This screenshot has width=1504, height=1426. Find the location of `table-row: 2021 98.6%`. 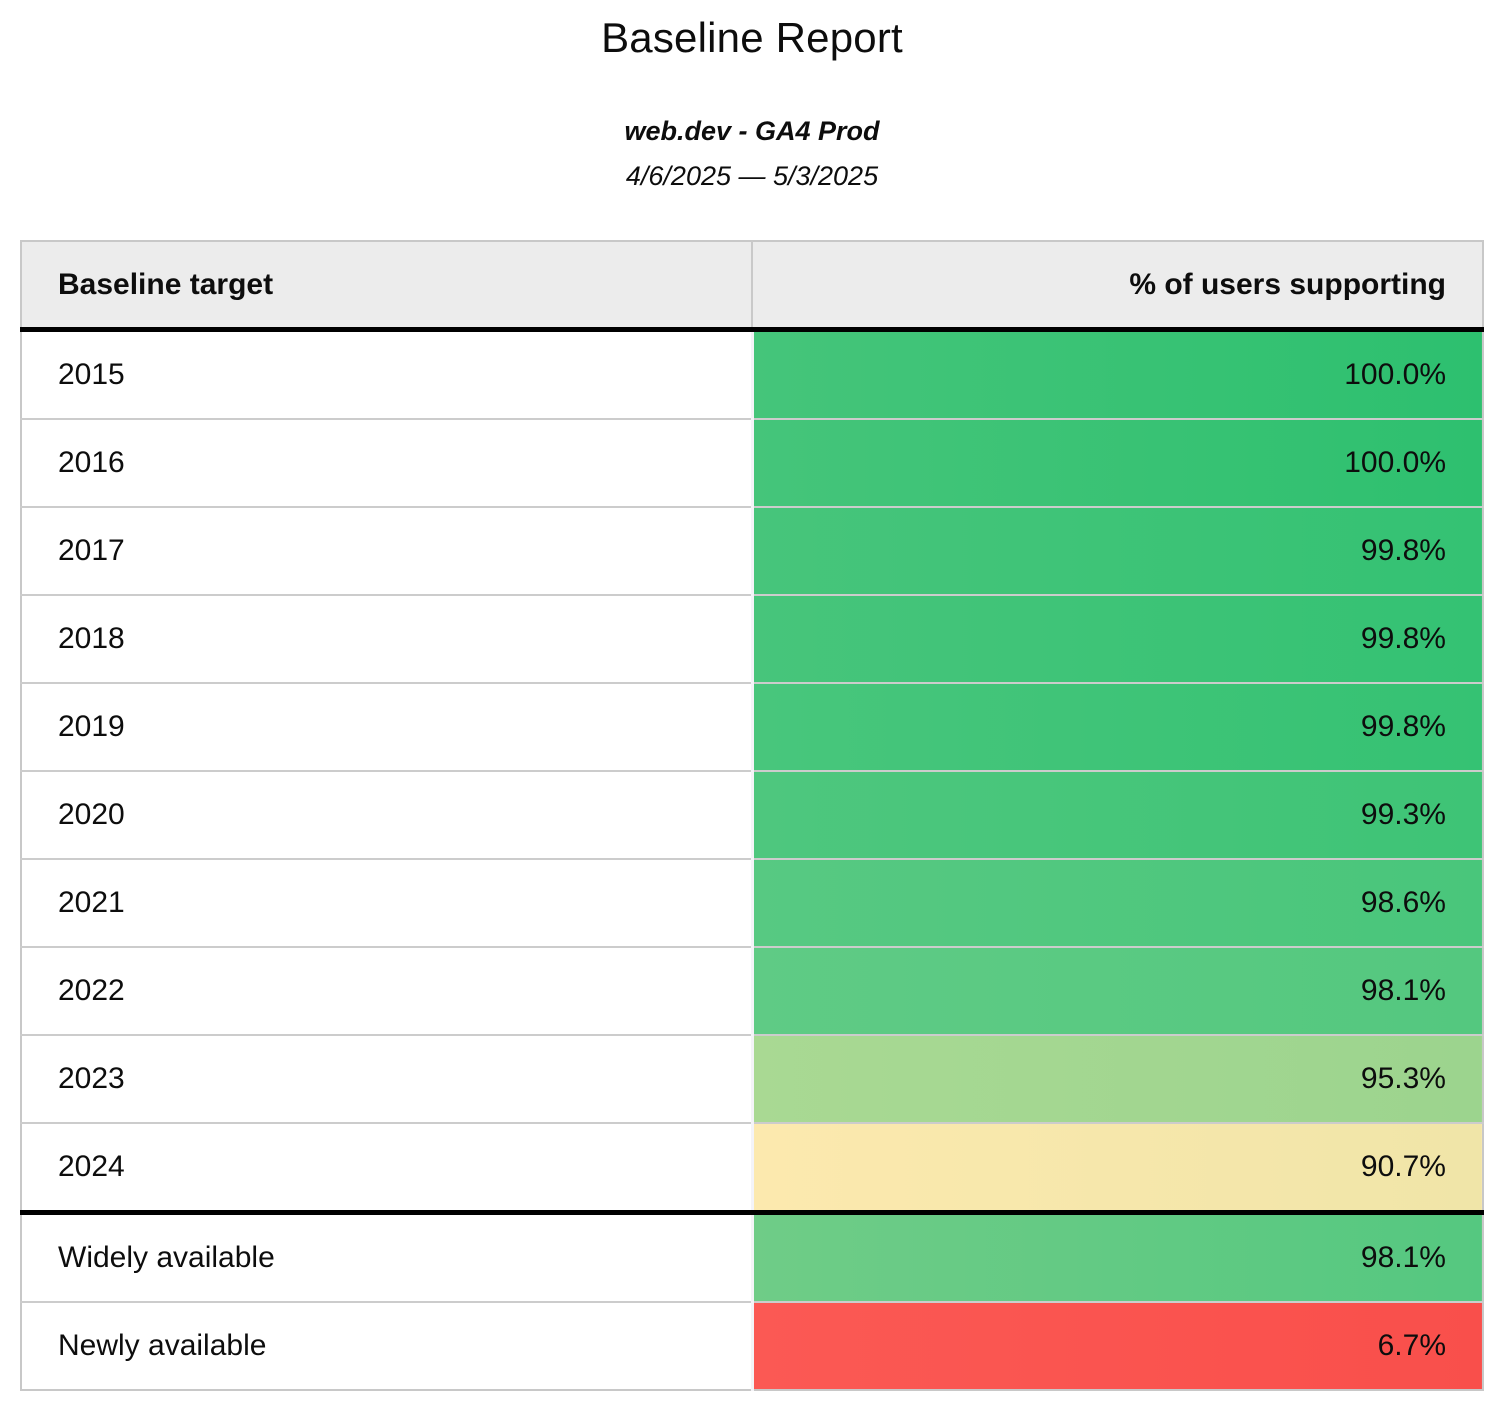

table-row: 2021 98.6% is located at coordinates (752, 902).